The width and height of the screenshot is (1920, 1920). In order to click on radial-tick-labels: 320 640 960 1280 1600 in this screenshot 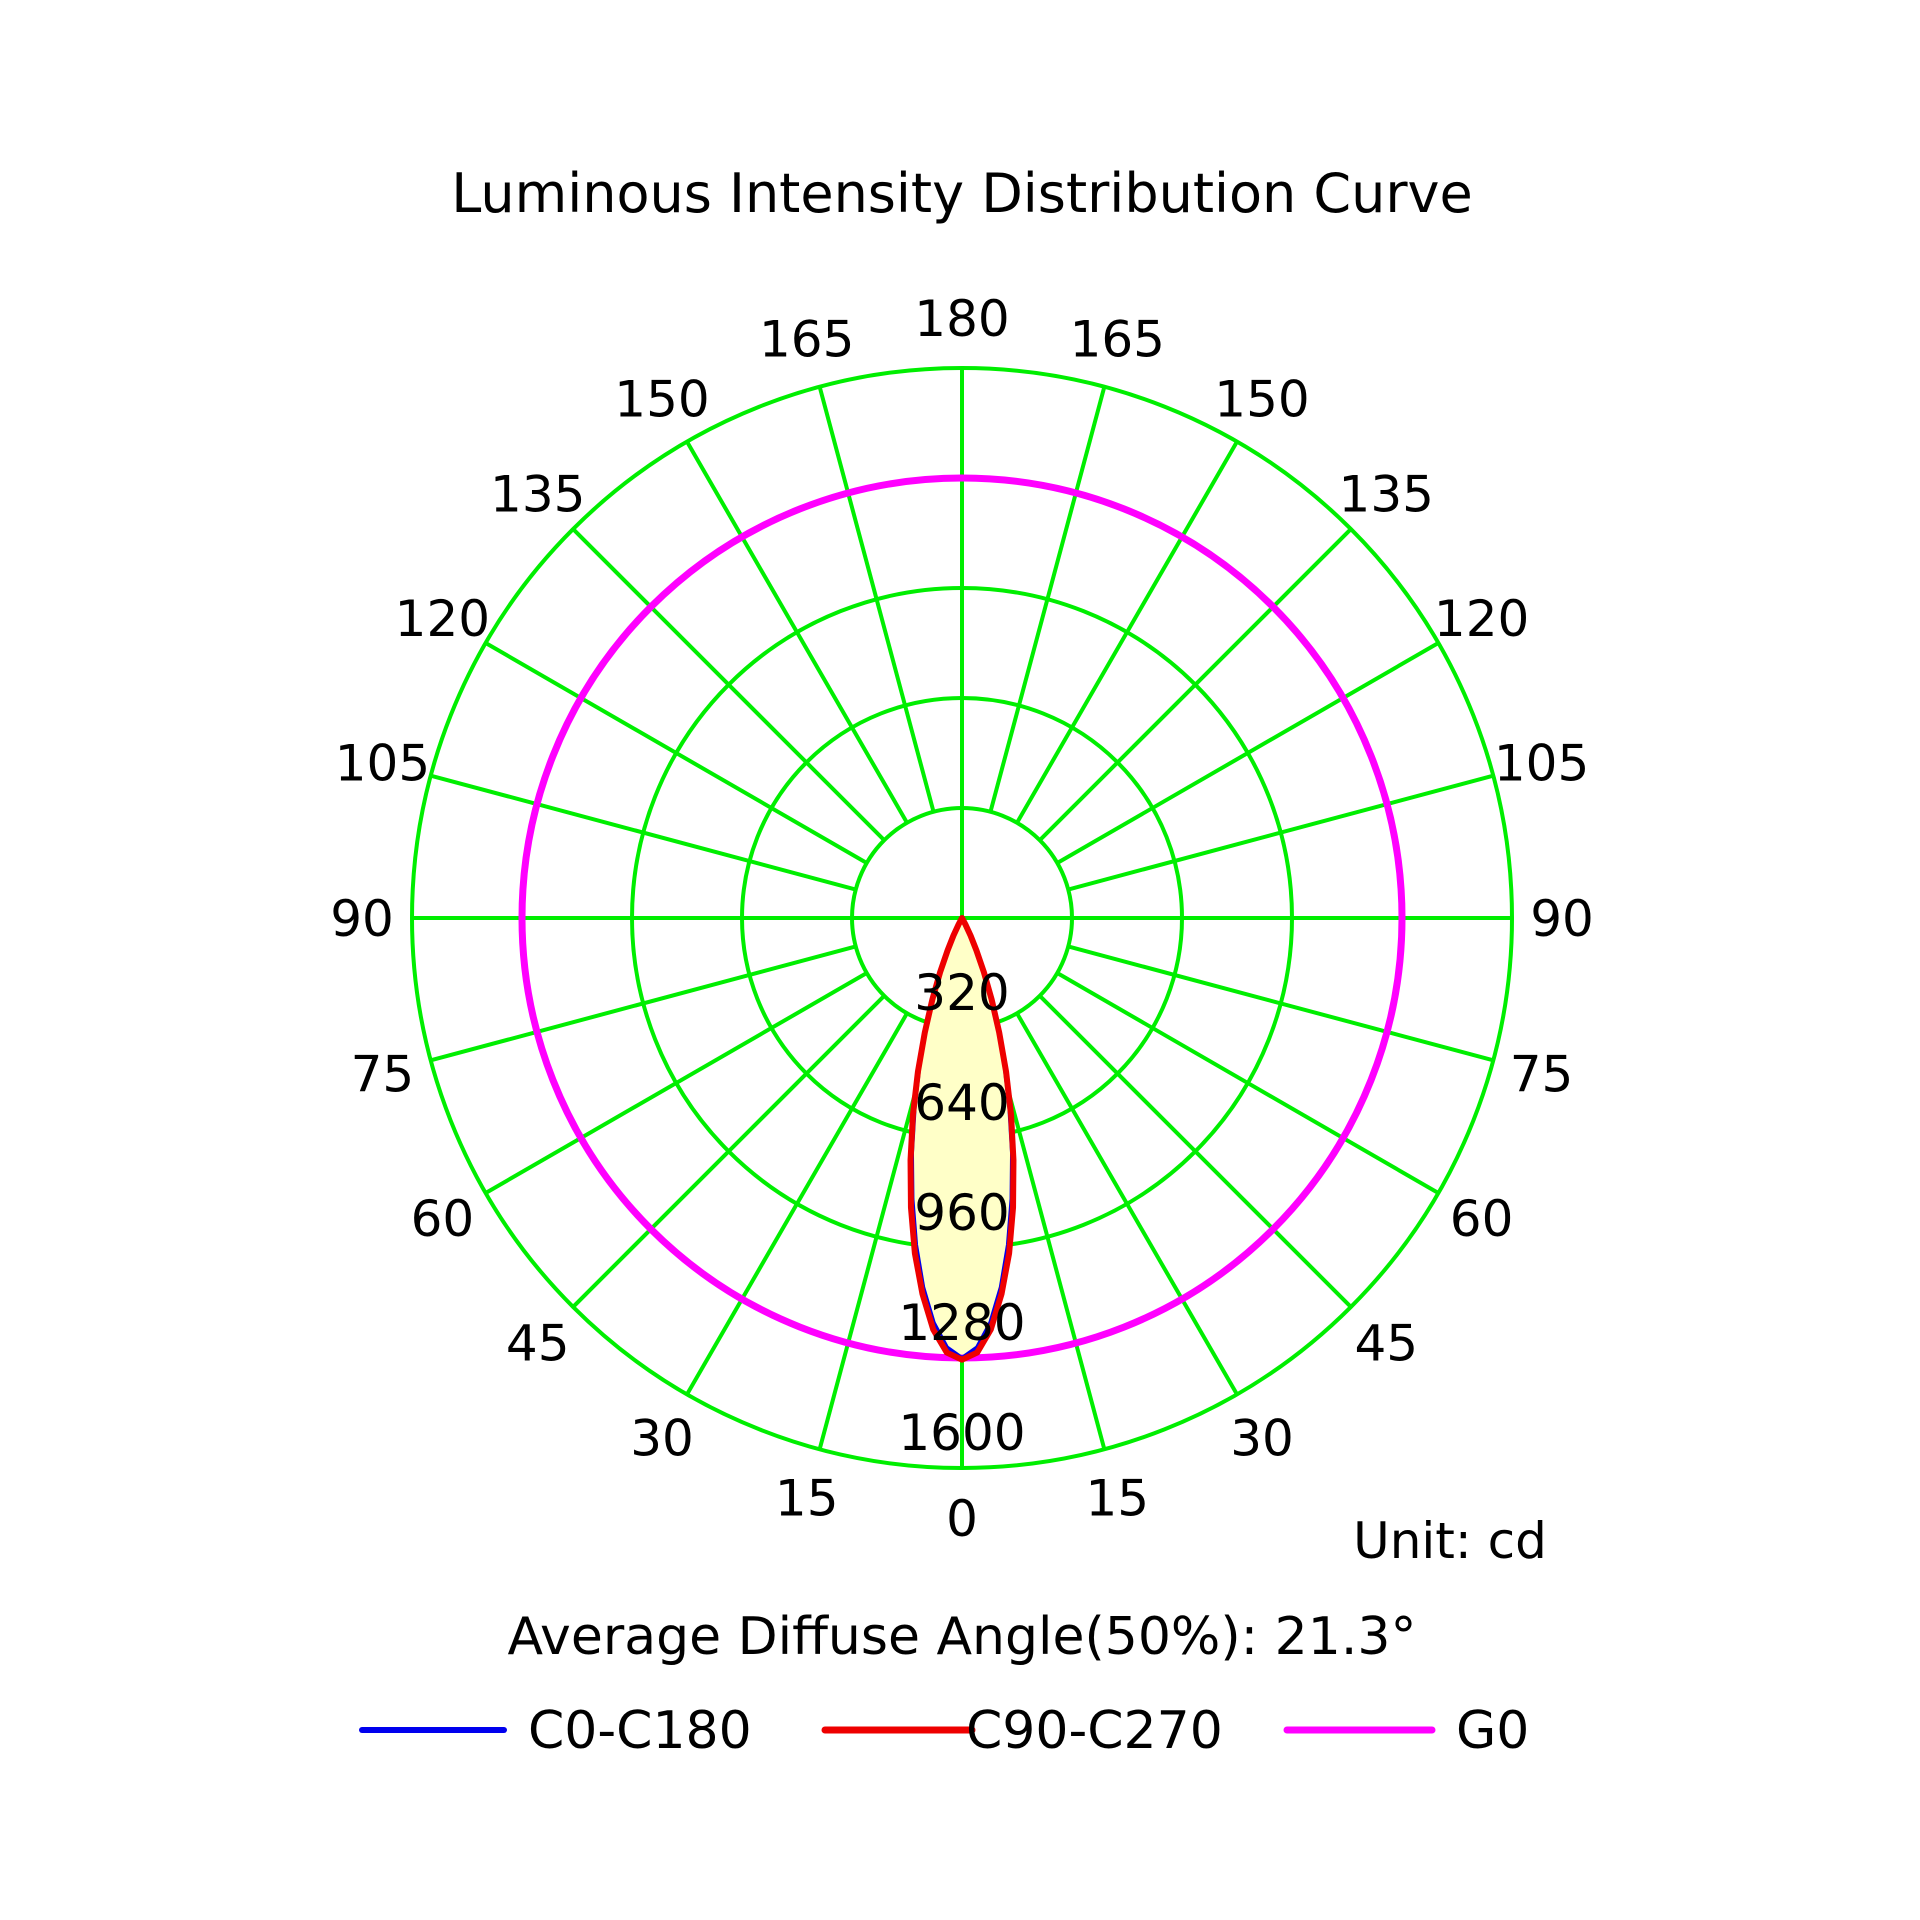, I will do `click(961, 1213)`.